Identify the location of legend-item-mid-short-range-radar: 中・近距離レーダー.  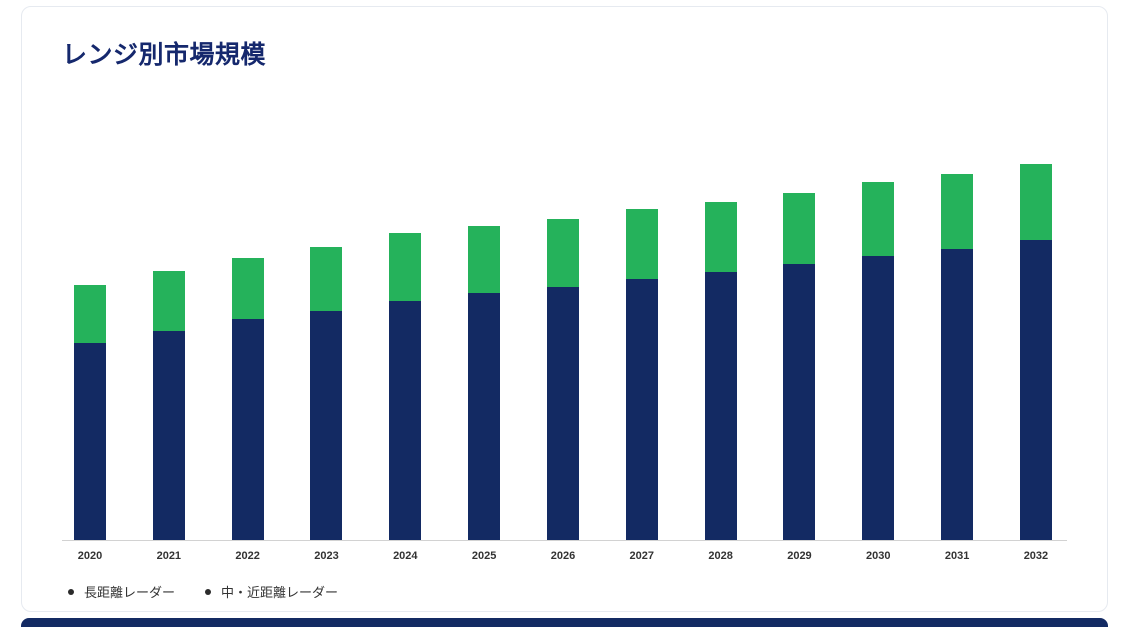
(271, 591).